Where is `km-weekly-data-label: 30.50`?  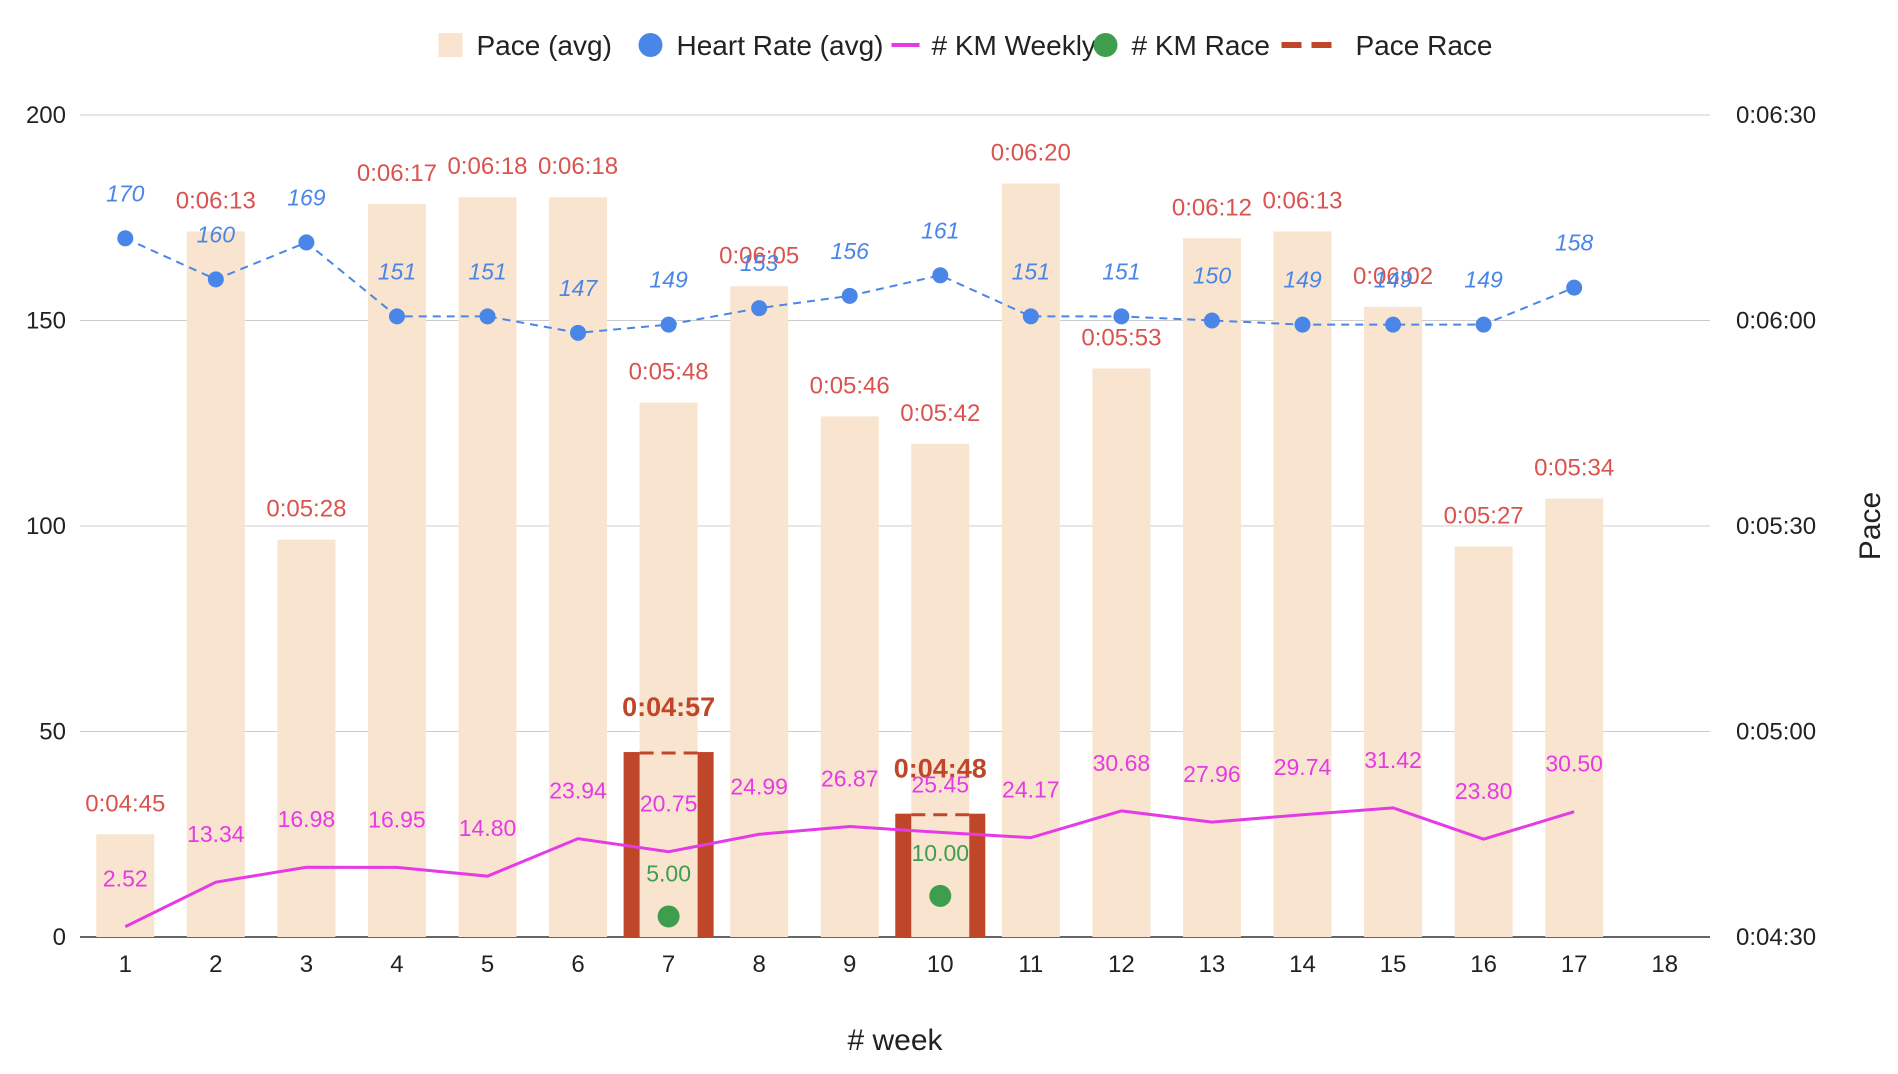 km-weekly-data-label: 30.50 is located at coordinates (1574, 764).